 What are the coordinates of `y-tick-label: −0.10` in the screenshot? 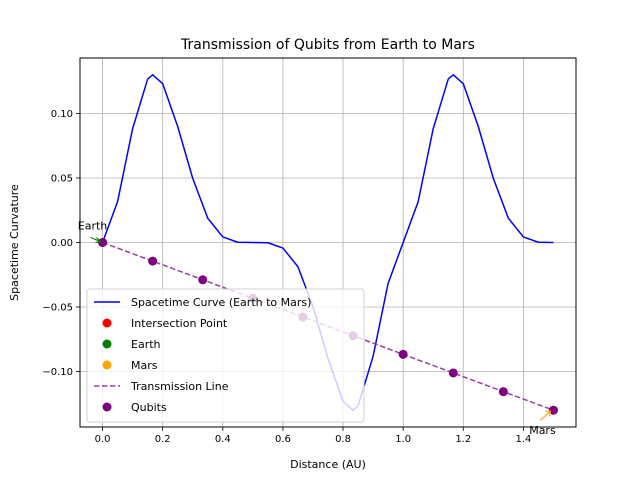 It's located at (57, 372).